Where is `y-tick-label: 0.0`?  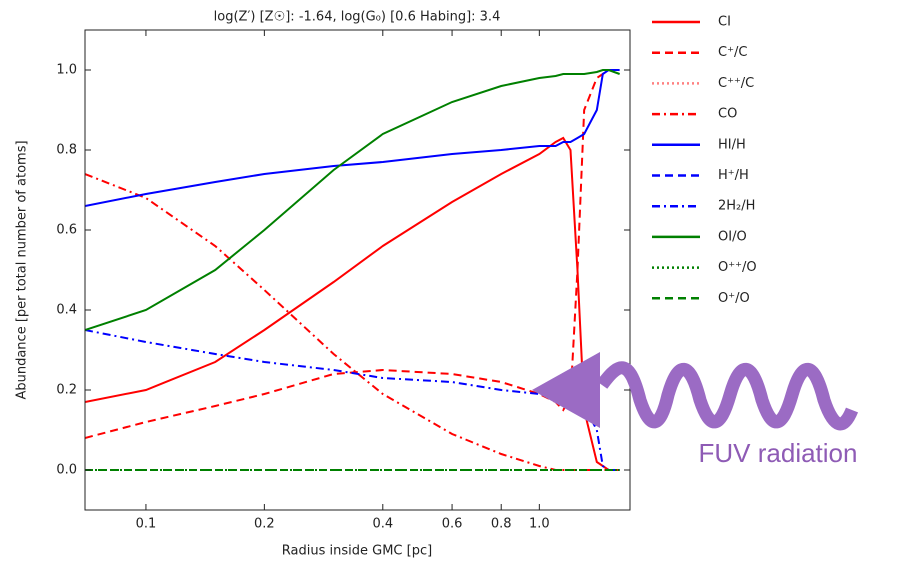
y-tick-label: 0.0 is located at coordinates (66, 470).